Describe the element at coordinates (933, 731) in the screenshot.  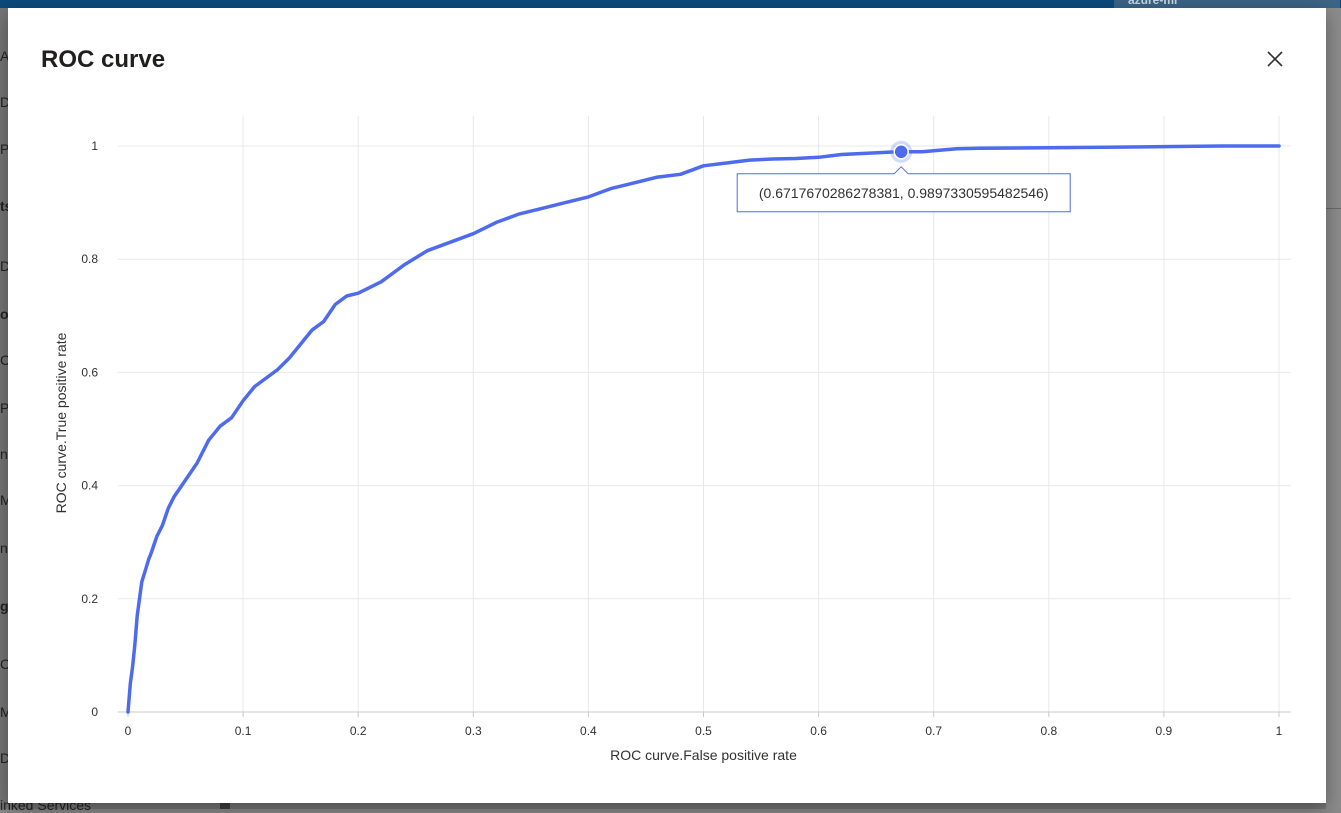
I see `x-tick-label: 0.7` at that location.